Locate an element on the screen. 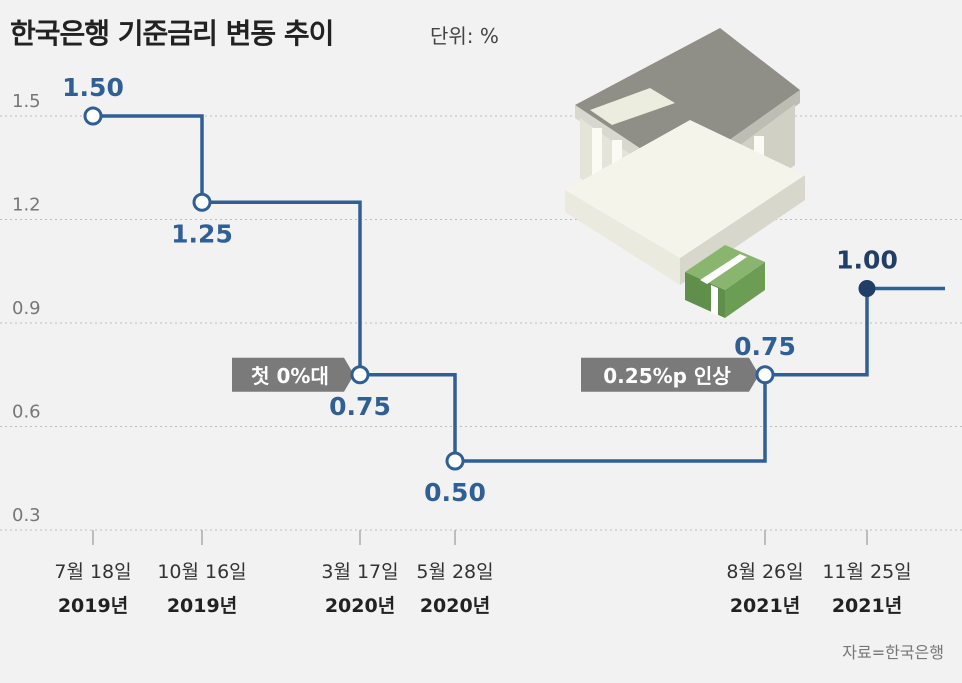 Image resolution: width=962 pixels, height=683 pixels. unit-label: 단위: % is located at coordinates (464, 36).